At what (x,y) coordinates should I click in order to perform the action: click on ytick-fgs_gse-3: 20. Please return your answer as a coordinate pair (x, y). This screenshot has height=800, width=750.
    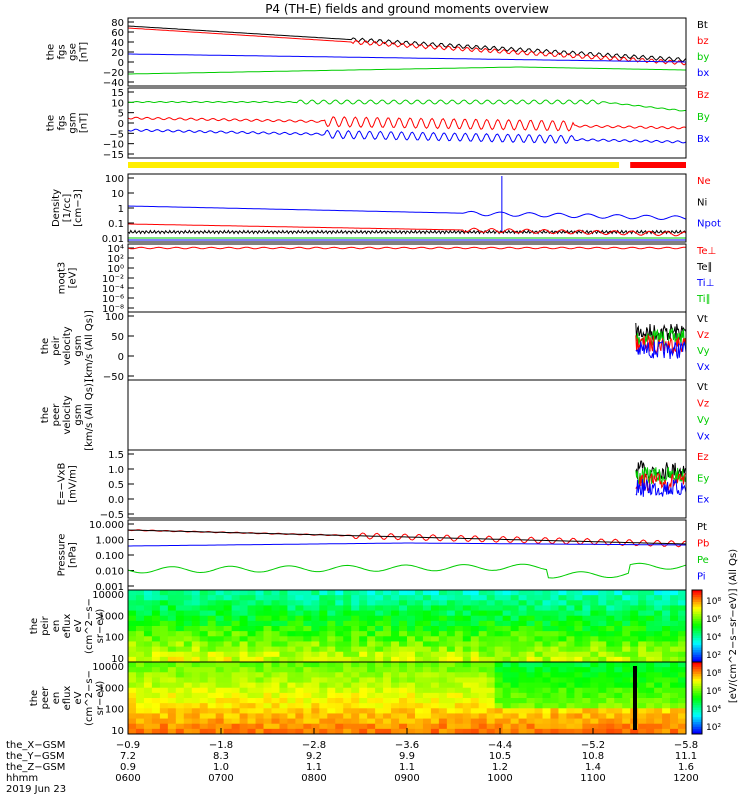
    Looking at the image, I should click on (117, 53).